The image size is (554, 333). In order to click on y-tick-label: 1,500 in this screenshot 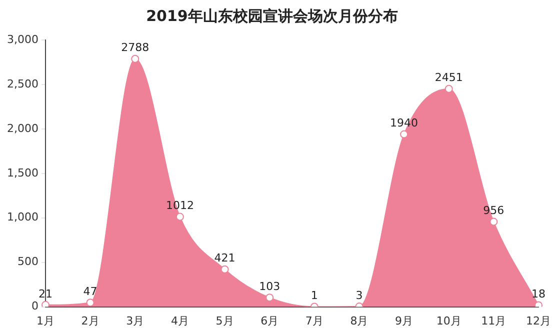, I will do `click(22, 173)`.